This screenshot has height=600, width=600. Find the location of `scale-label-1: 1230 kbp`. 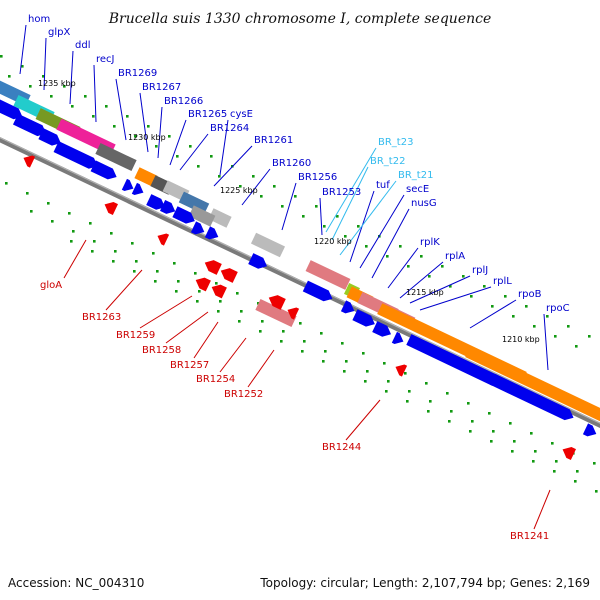

scale-label-1: 1230 kbp is located at coordinates (147, 137).